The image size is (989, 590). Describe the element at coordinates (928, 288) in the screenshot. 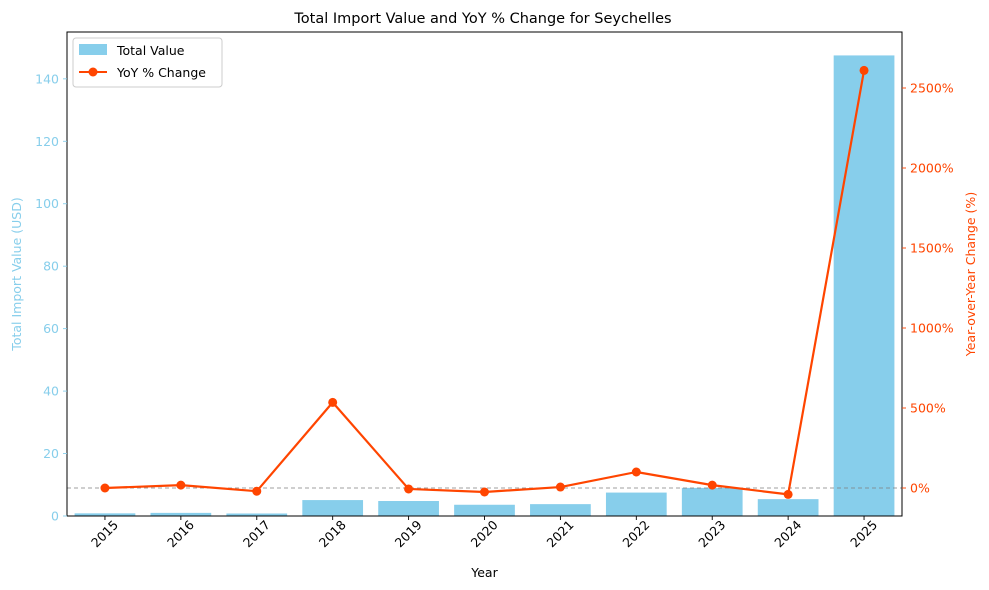

I see `y-axis-right: 0% 500% 1000% 1500% 2000% 2500%` at that location.